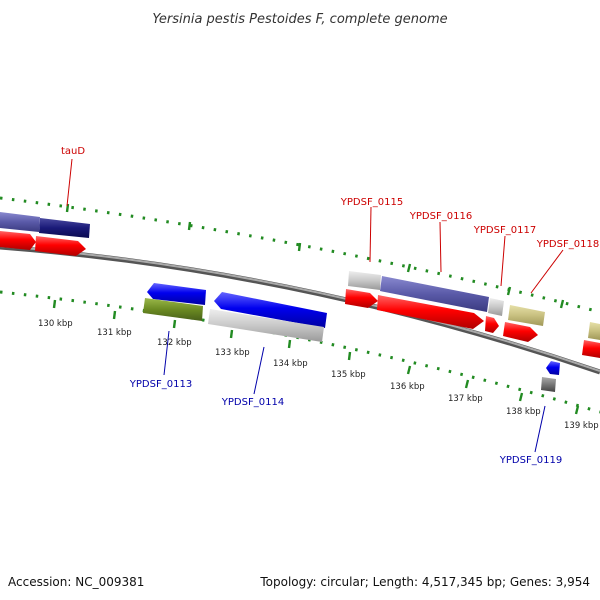 The width and height of the screenshot is (600, 600). Describe the element at coordinates (114, 333) in the screenshot. I see `tick-label: 131 kbp` at that location.